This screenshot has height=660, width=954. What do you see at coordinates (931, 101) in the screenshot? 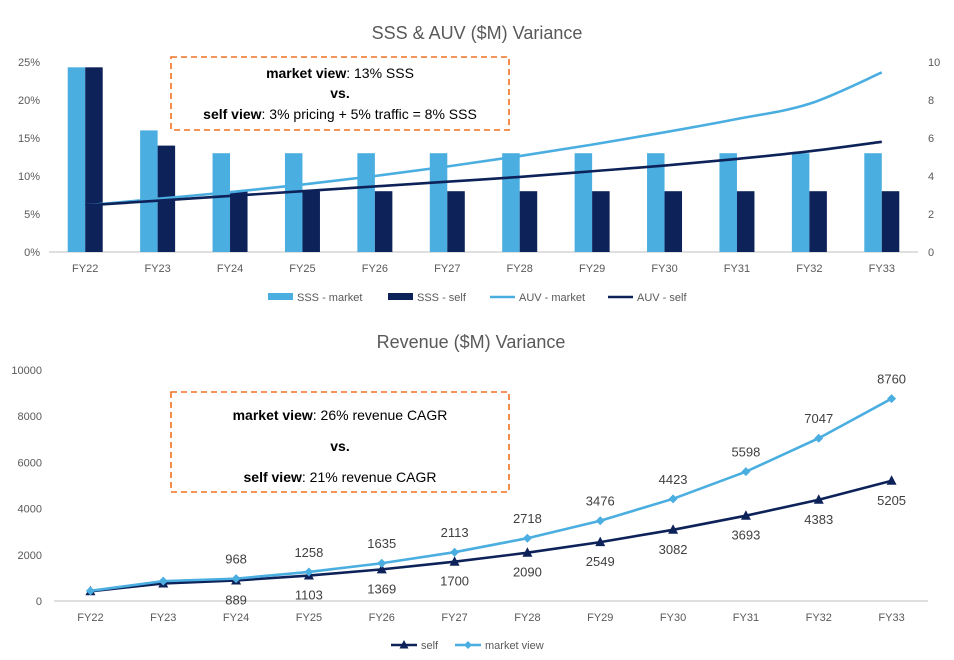
I see `chart1-right-tick-label: 8` at bounding box center [931, 101].